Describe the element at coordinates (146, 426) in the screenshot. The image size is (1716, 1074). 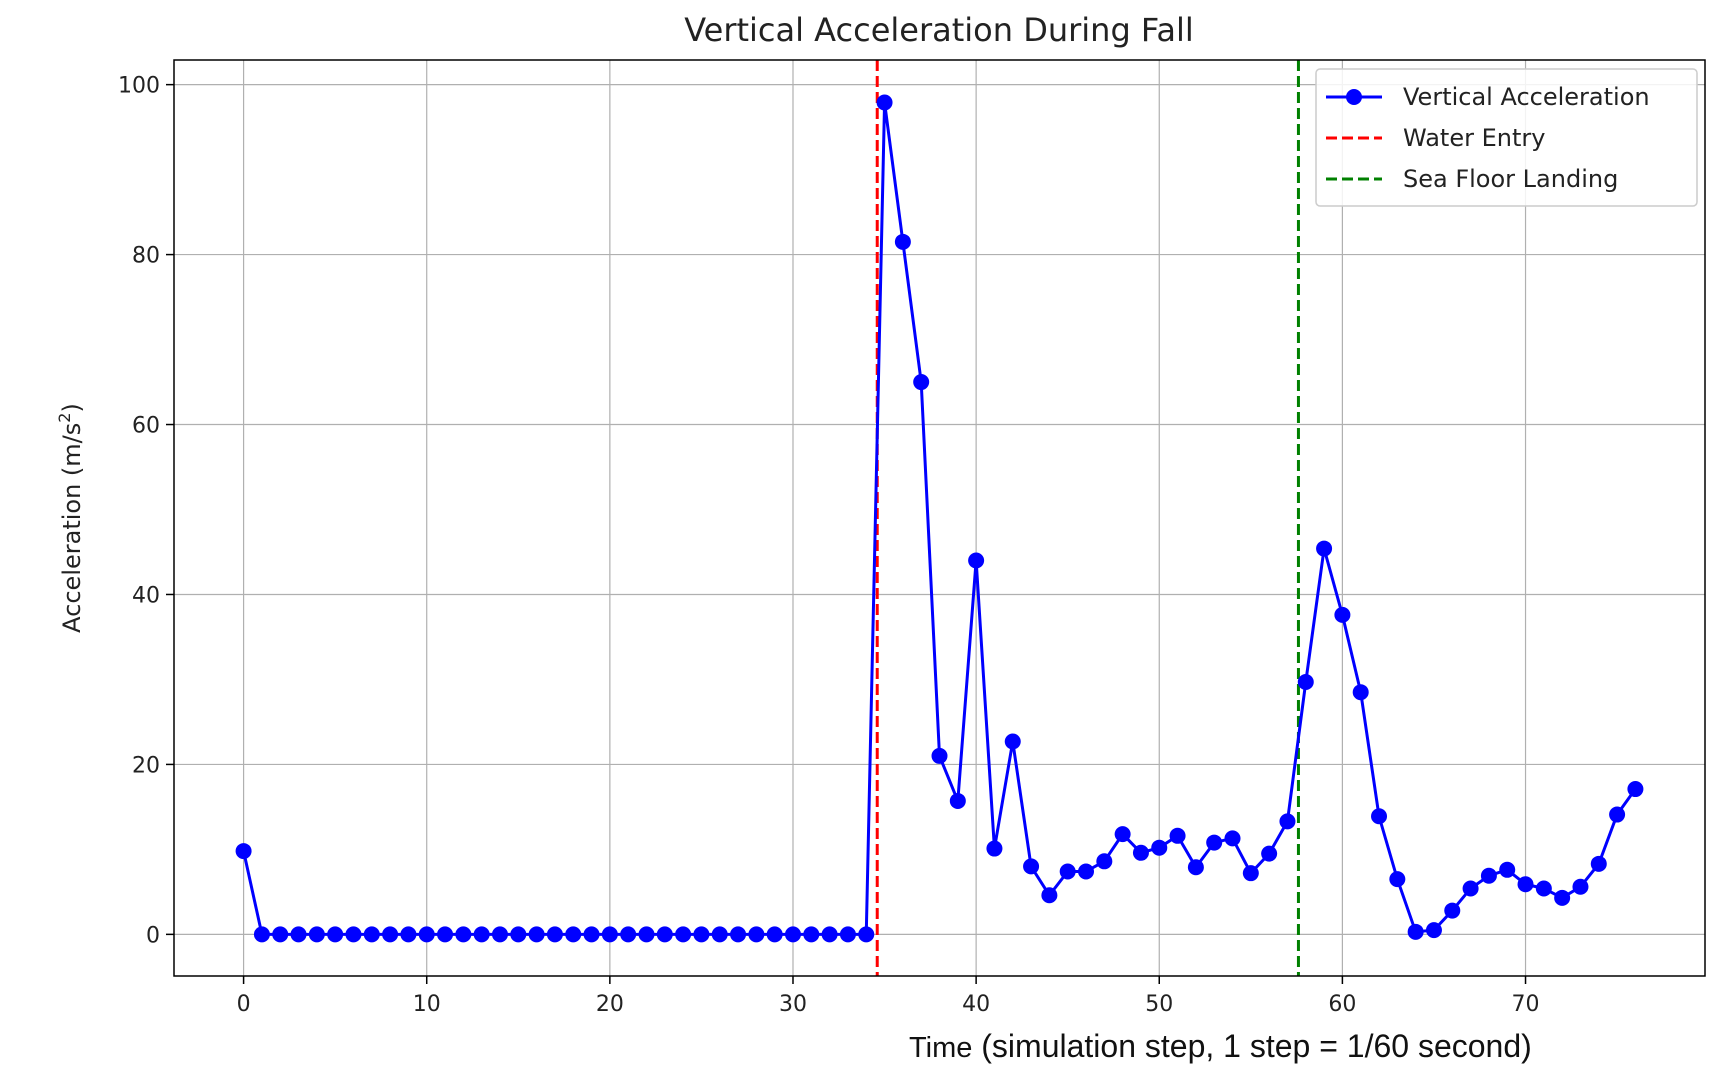
I see `y-tick-label: 60` at that location.